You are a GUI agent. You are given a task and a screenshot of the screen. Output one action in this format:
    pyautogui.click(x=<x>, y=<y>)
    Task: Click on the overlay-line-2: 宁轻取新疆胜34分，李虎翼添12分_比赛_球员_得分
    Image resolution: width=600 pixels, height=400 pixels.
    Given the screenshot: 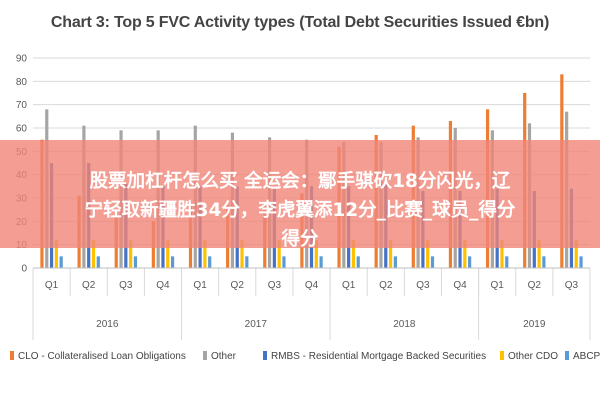 What is the action you would take?
    pyautogui.click(x=300, y=210)
    